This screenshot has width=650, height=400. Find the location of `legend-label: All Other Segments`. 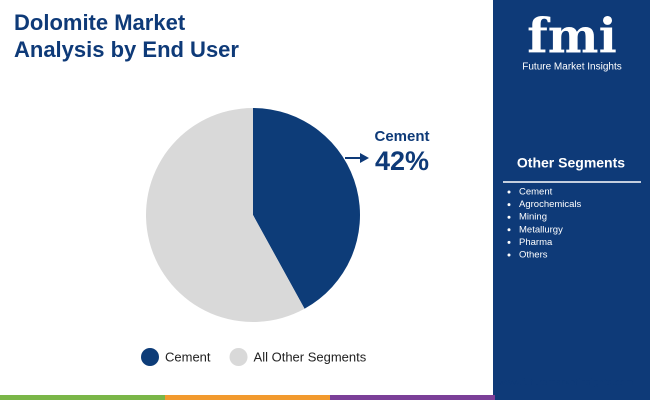

legend-label: All Other Segments is located at coordinates (310, 356).